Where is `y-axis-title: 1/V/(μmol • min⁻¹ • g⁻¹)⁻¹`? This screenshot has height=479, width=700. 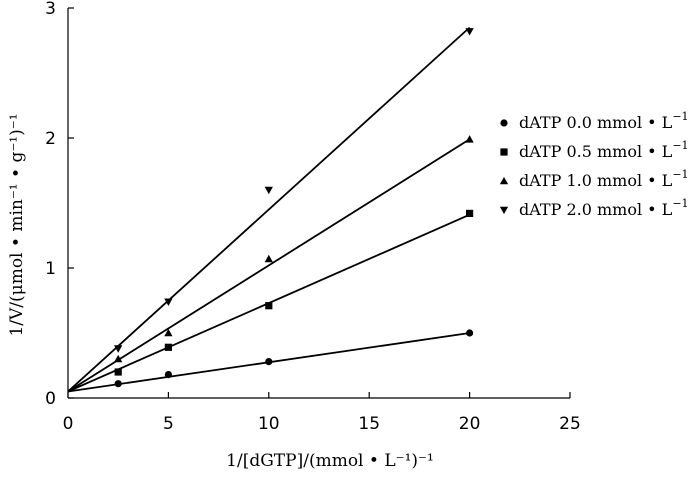
y-axis-title: 1/V/(μmol • min⁻¹ • g⁻¹)⁻¹ is located at coordinates (17, 224).